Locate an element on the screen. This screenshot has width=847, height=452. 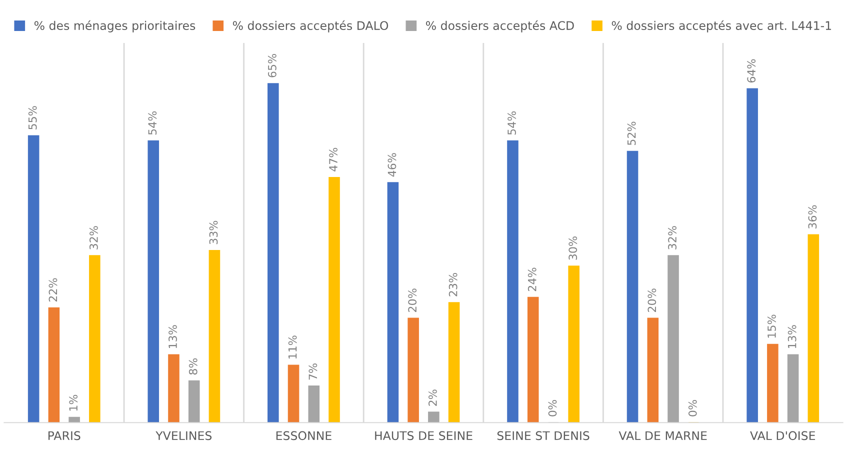
legend-label: % dossiers acceptés ACD is located at coordinates (500, 26).